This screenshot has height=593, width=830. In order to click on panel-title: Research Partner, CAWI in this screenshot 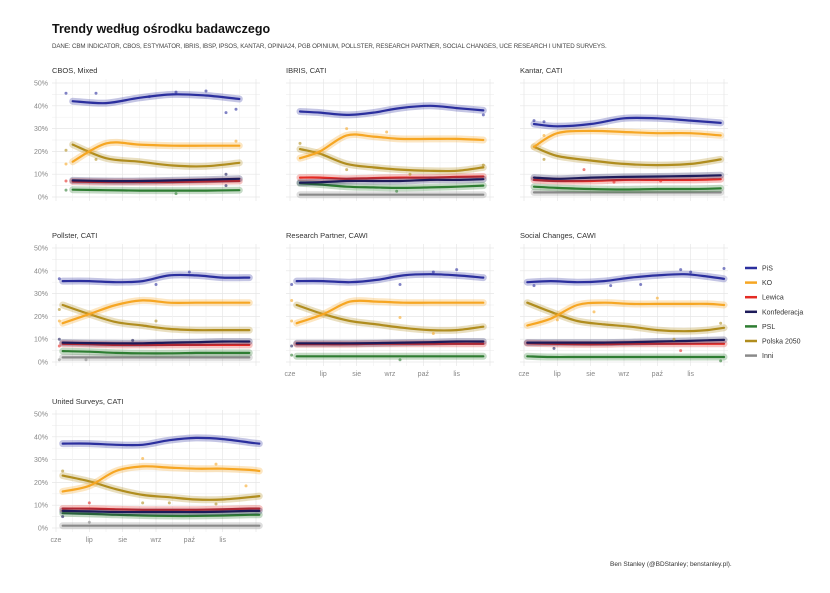, I will do `click(327, 235)`.